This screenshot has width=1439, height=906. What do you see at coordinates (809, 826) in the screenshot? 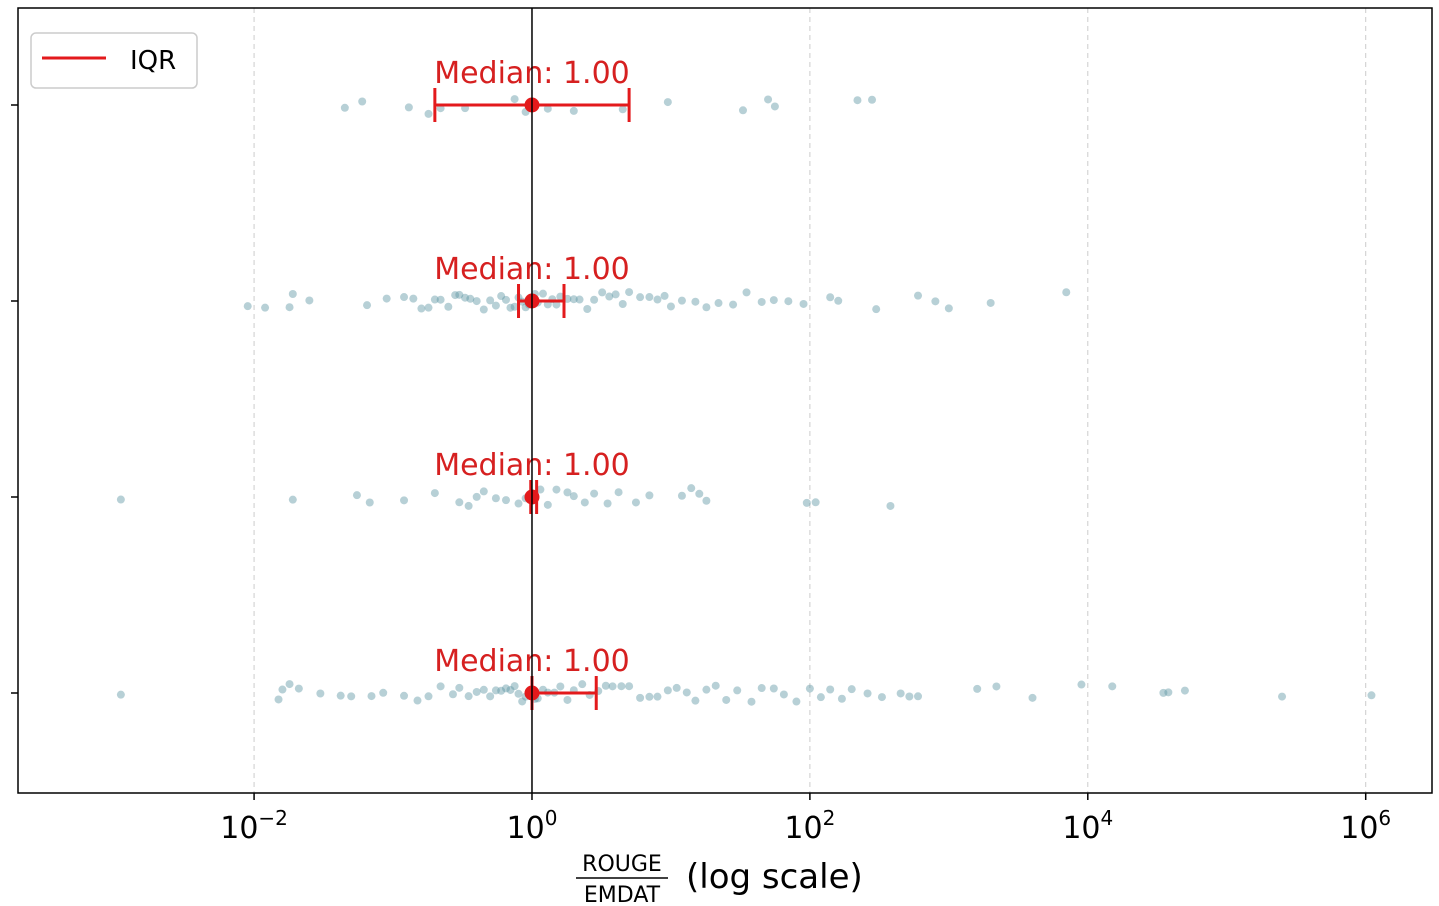
I see `x-tick-label: 102` at bounding box center [809, 826].